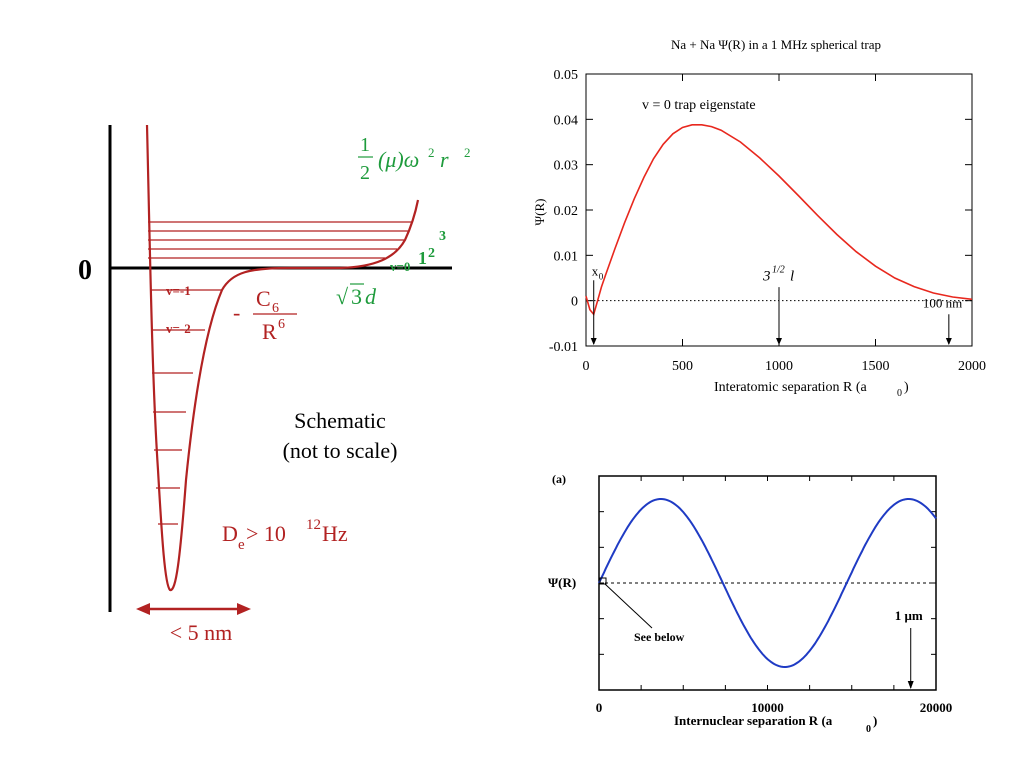  I want to click on frac-denominator: 2, so click(365, 173).